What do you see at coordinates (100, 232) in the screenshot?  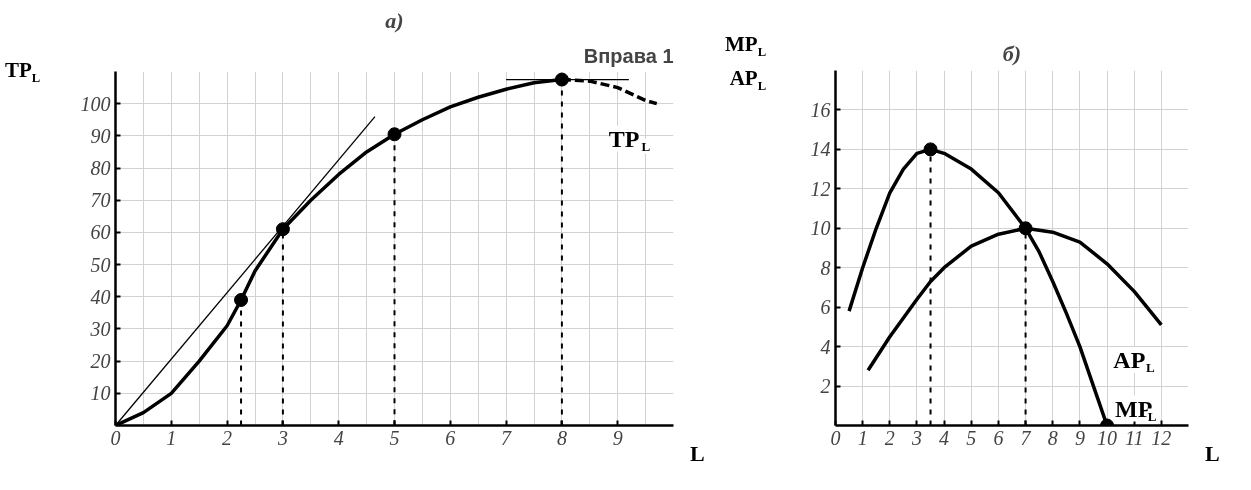 I see `y-tick-label: 60` at bounding box center [100, 232].